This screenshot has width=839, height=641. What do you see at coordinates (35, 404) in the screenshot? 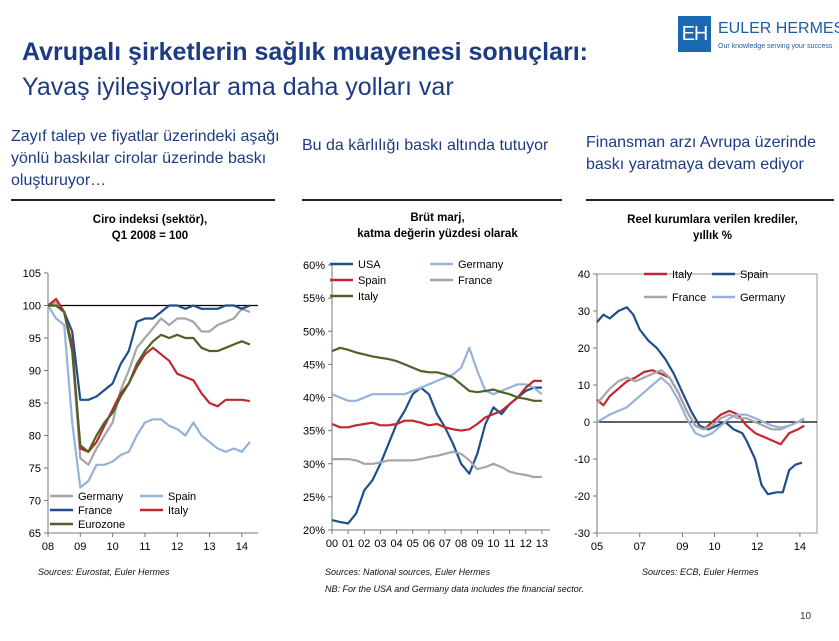
I see `chart1-y-tick-label: 85` at bounding box center [35, 404].